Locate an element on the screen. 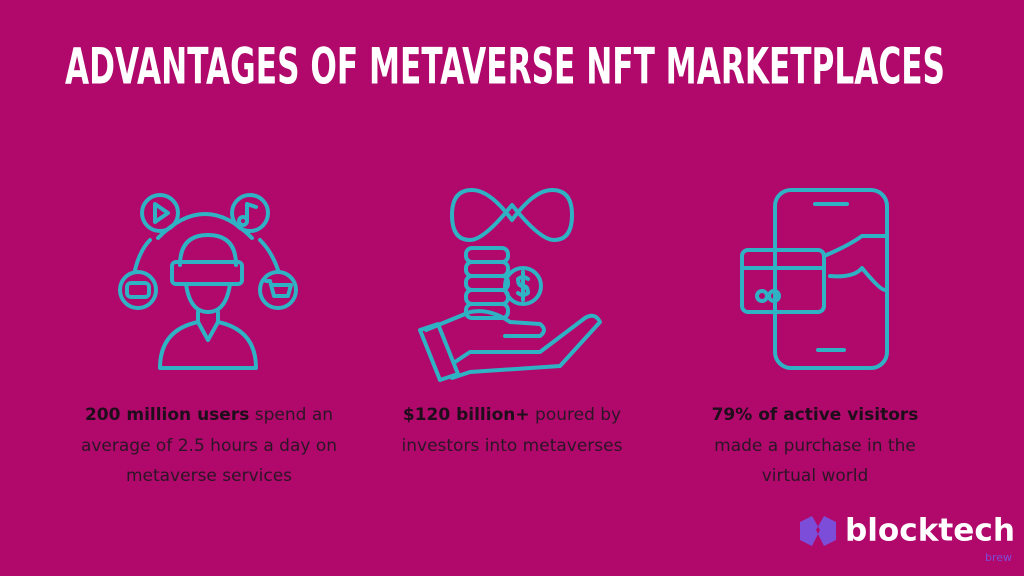  icon-investment is located at coordinates (510, 285).